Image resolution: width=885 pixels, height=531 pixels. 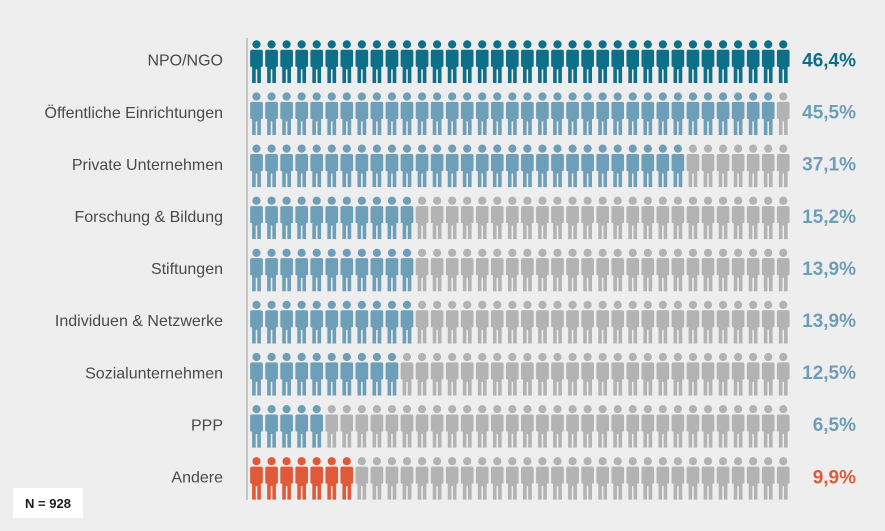 What do you see at coordinates (185, 61) in the screenshot?
I see `category-label: NPO/NGO` at bounding box center [185, 61].